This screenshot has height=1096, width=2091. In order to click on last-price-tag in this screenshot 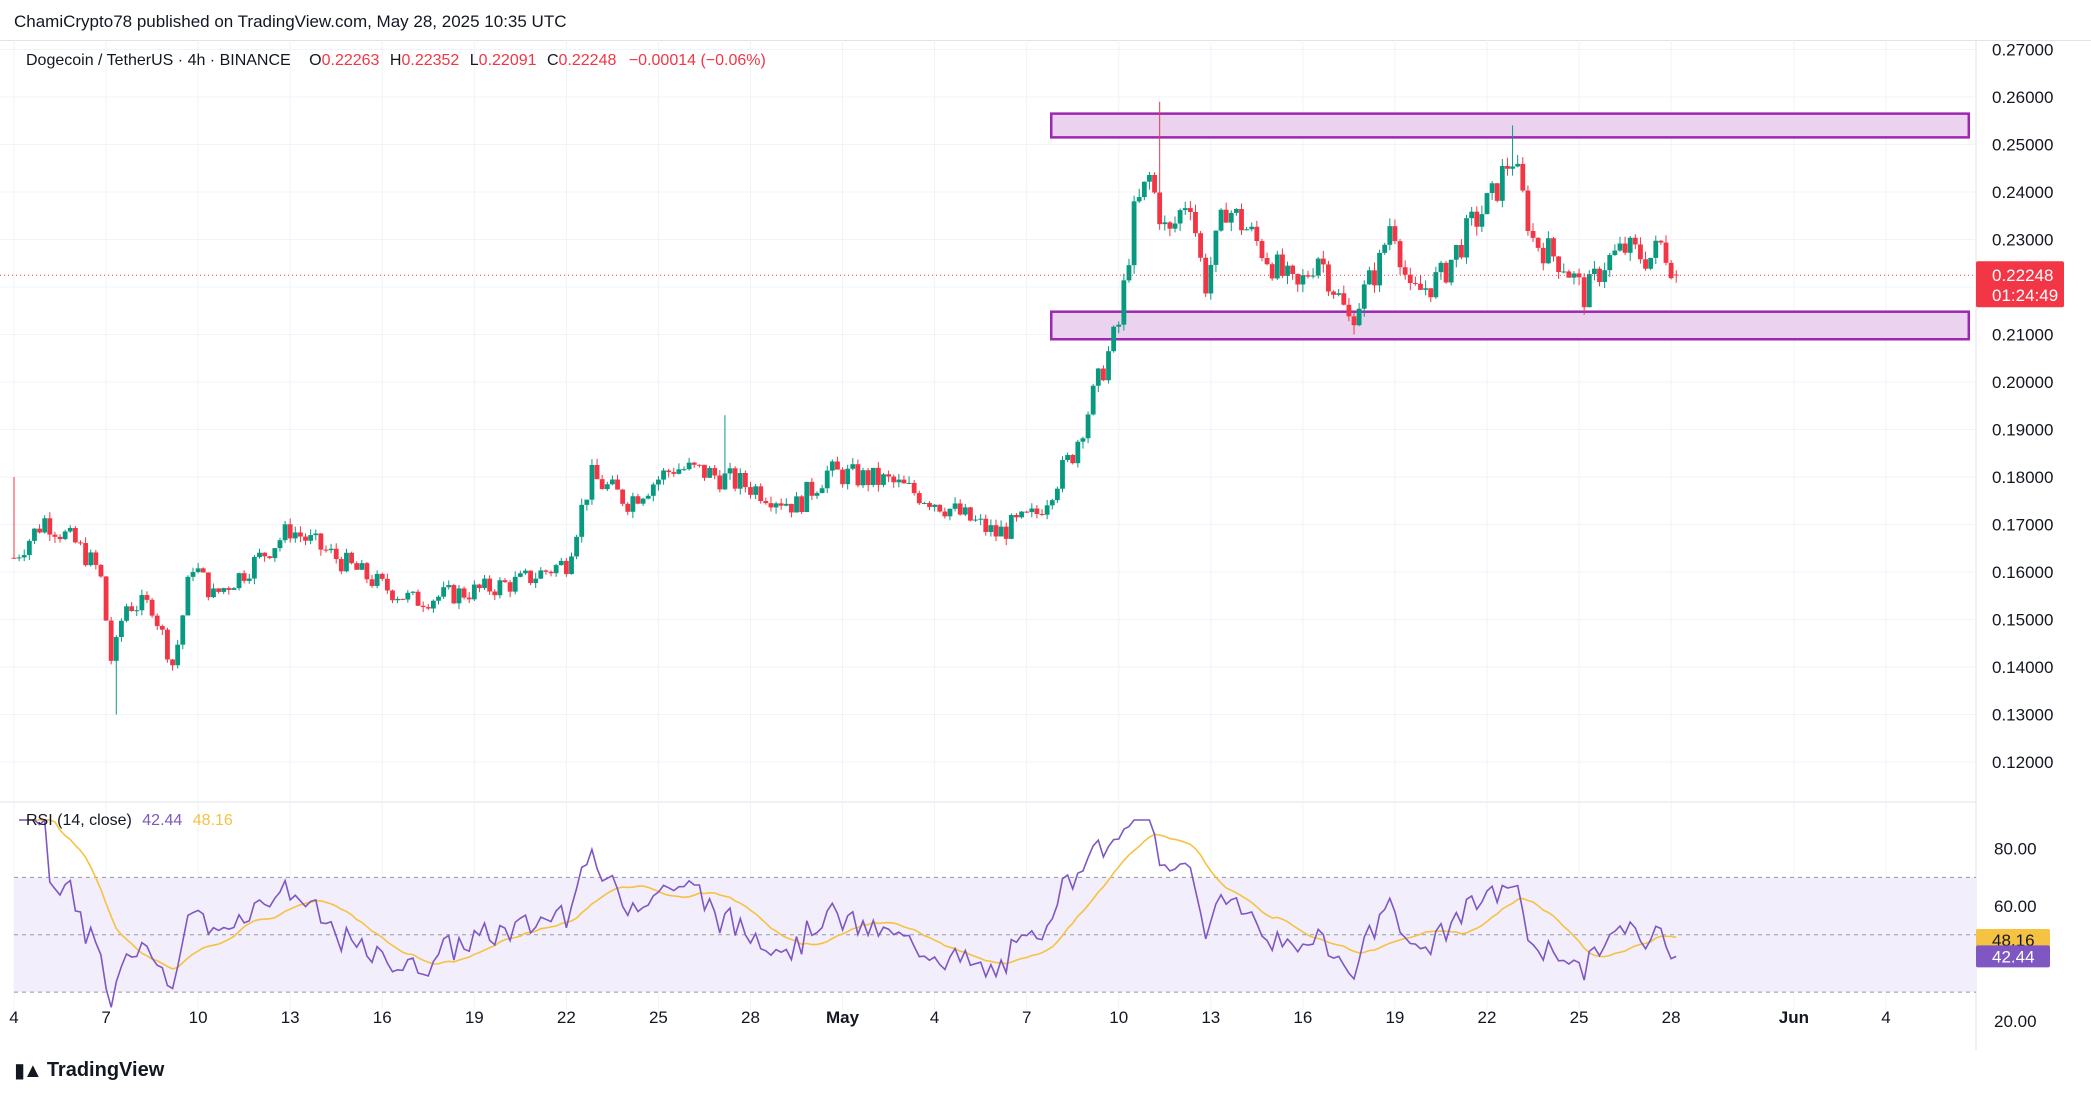, I will do `click(2020, 284)`.